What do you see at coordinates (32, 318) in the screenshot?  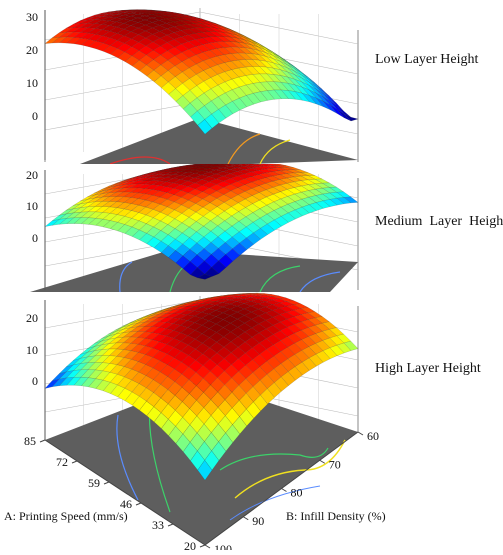 I see `panel-3-z-tick-2: 20` at bounding box center [32, 318].